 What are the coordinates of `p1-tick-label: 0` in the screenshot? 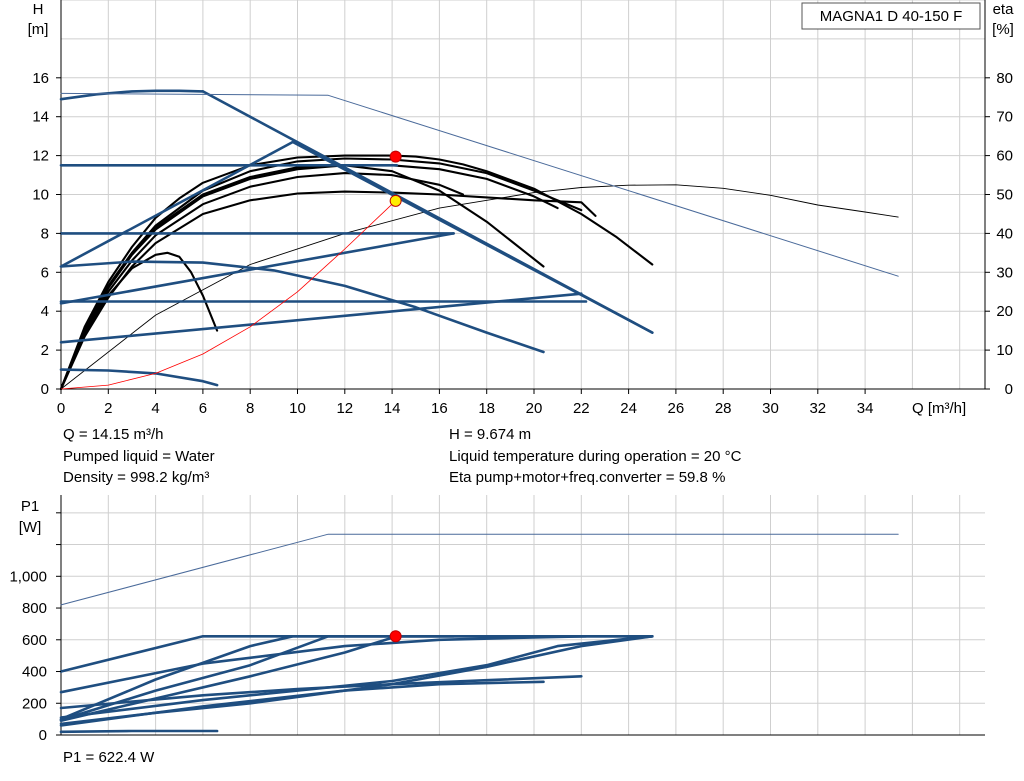 It's located at (43, 735).